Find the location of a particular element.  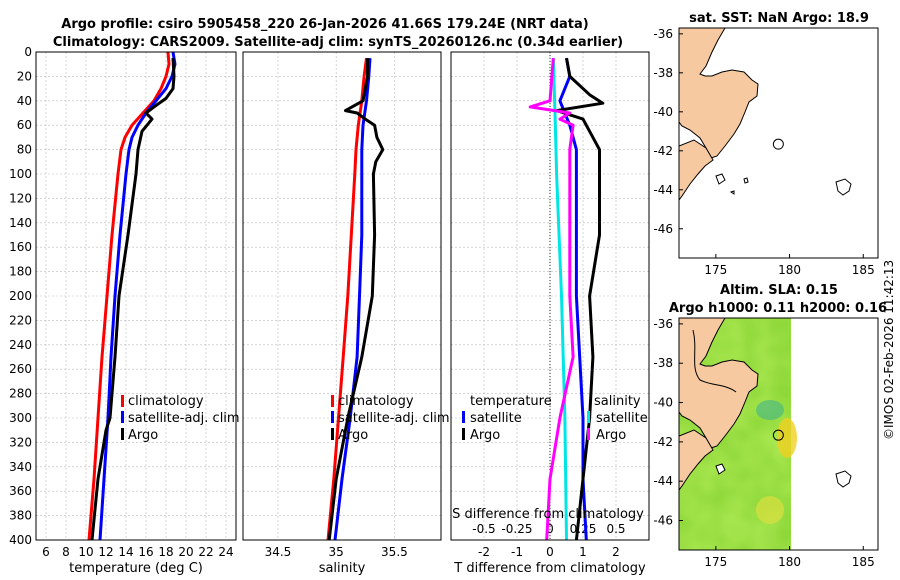

x-tick-label: -1 is located at coordinates (517, 552).